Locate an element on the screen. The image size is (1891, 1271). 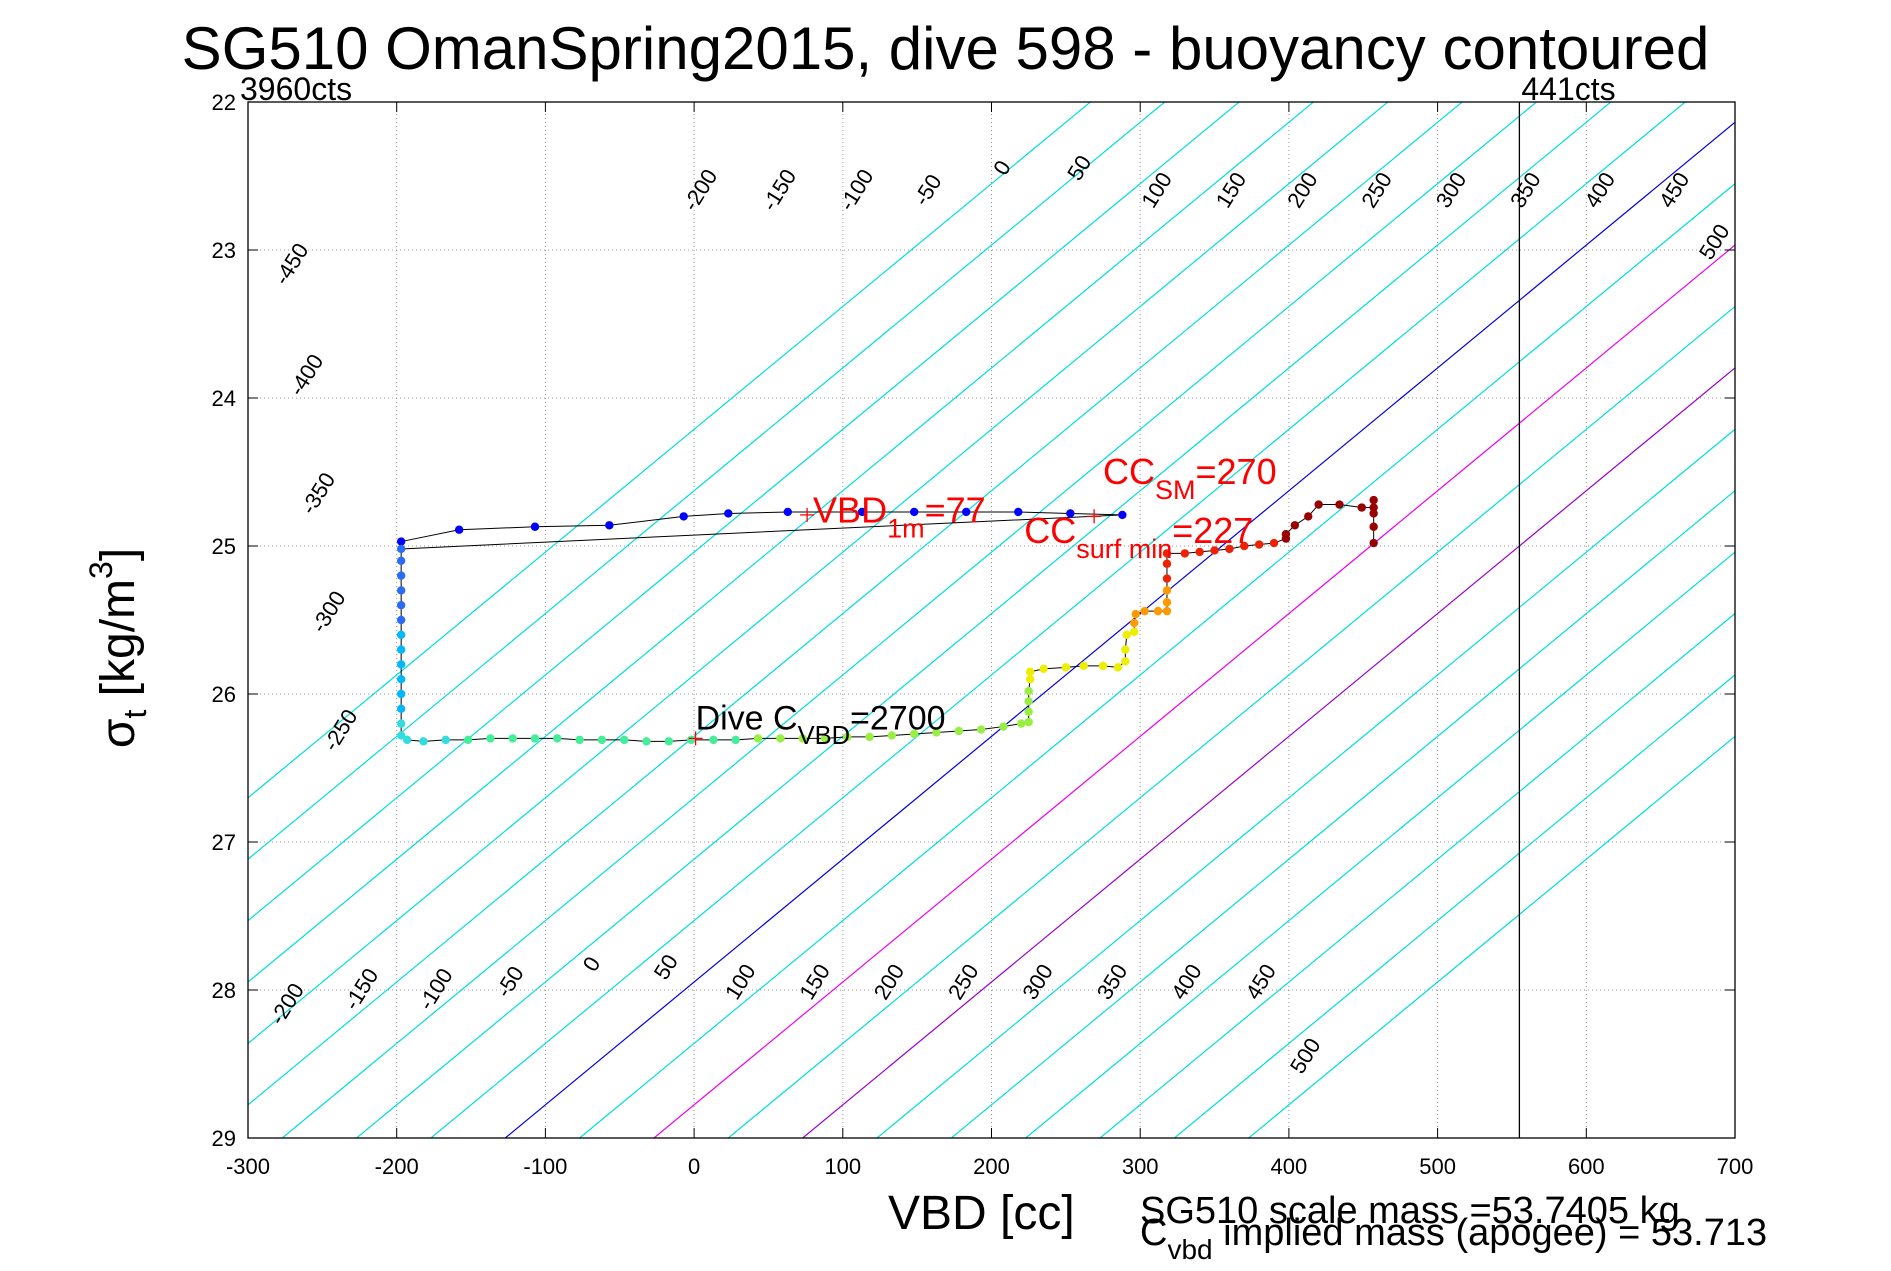
x-tick-label: 400 is located at coordinates (1289, 1166).